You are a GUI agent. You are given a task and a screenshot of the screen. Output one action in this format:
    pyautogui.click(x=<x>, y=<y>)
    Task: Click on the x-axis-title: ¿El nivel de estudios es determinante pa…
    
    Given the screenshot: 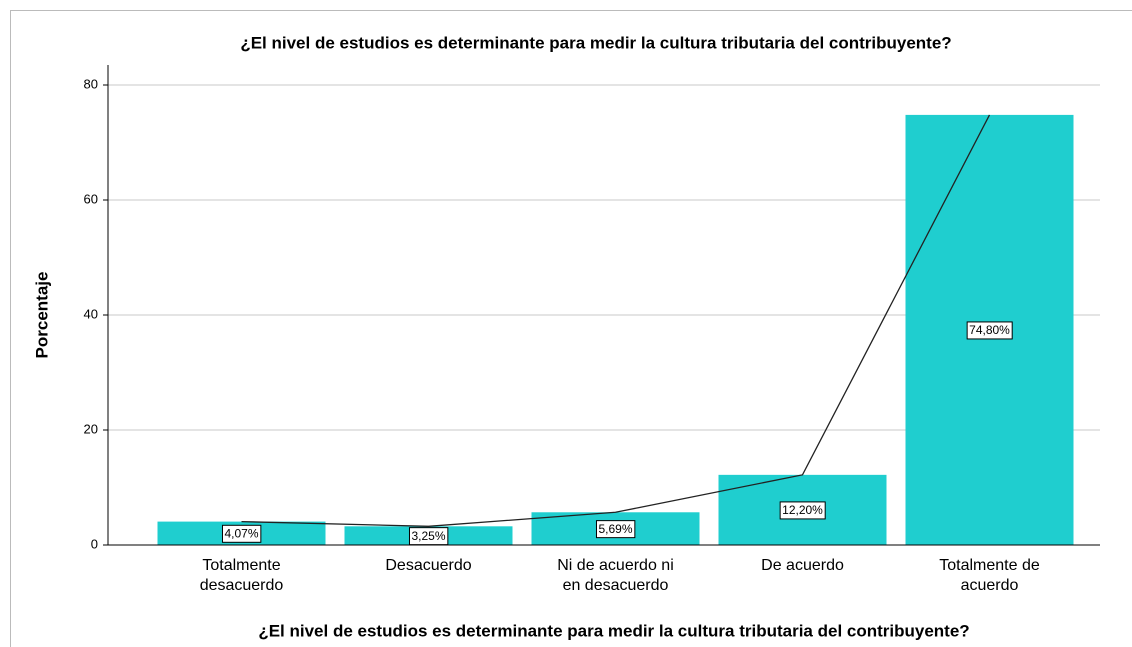 What is the action you would take?
    pyautogui.click(x=613, y=630)
    